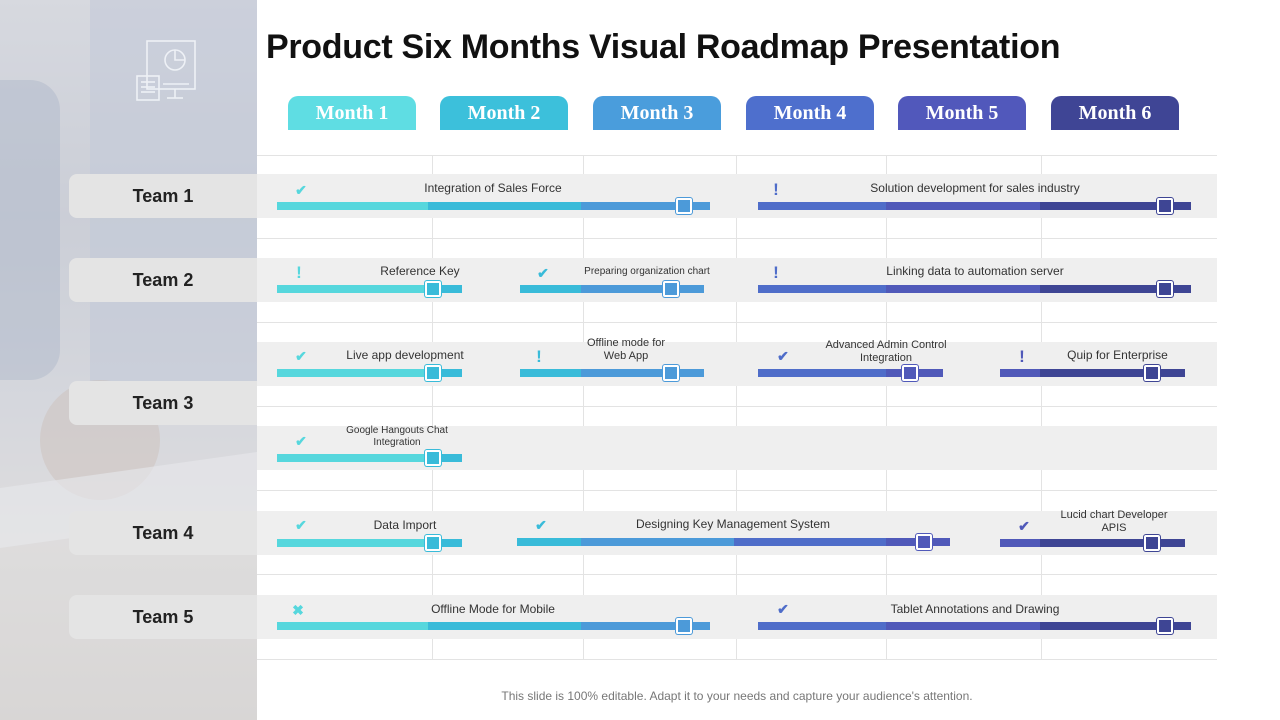  What do you see at coordinates (1117, 355) in the screenshot?
I see `task-label: Quip for Enterprise` at bounding box center [1117, 355].